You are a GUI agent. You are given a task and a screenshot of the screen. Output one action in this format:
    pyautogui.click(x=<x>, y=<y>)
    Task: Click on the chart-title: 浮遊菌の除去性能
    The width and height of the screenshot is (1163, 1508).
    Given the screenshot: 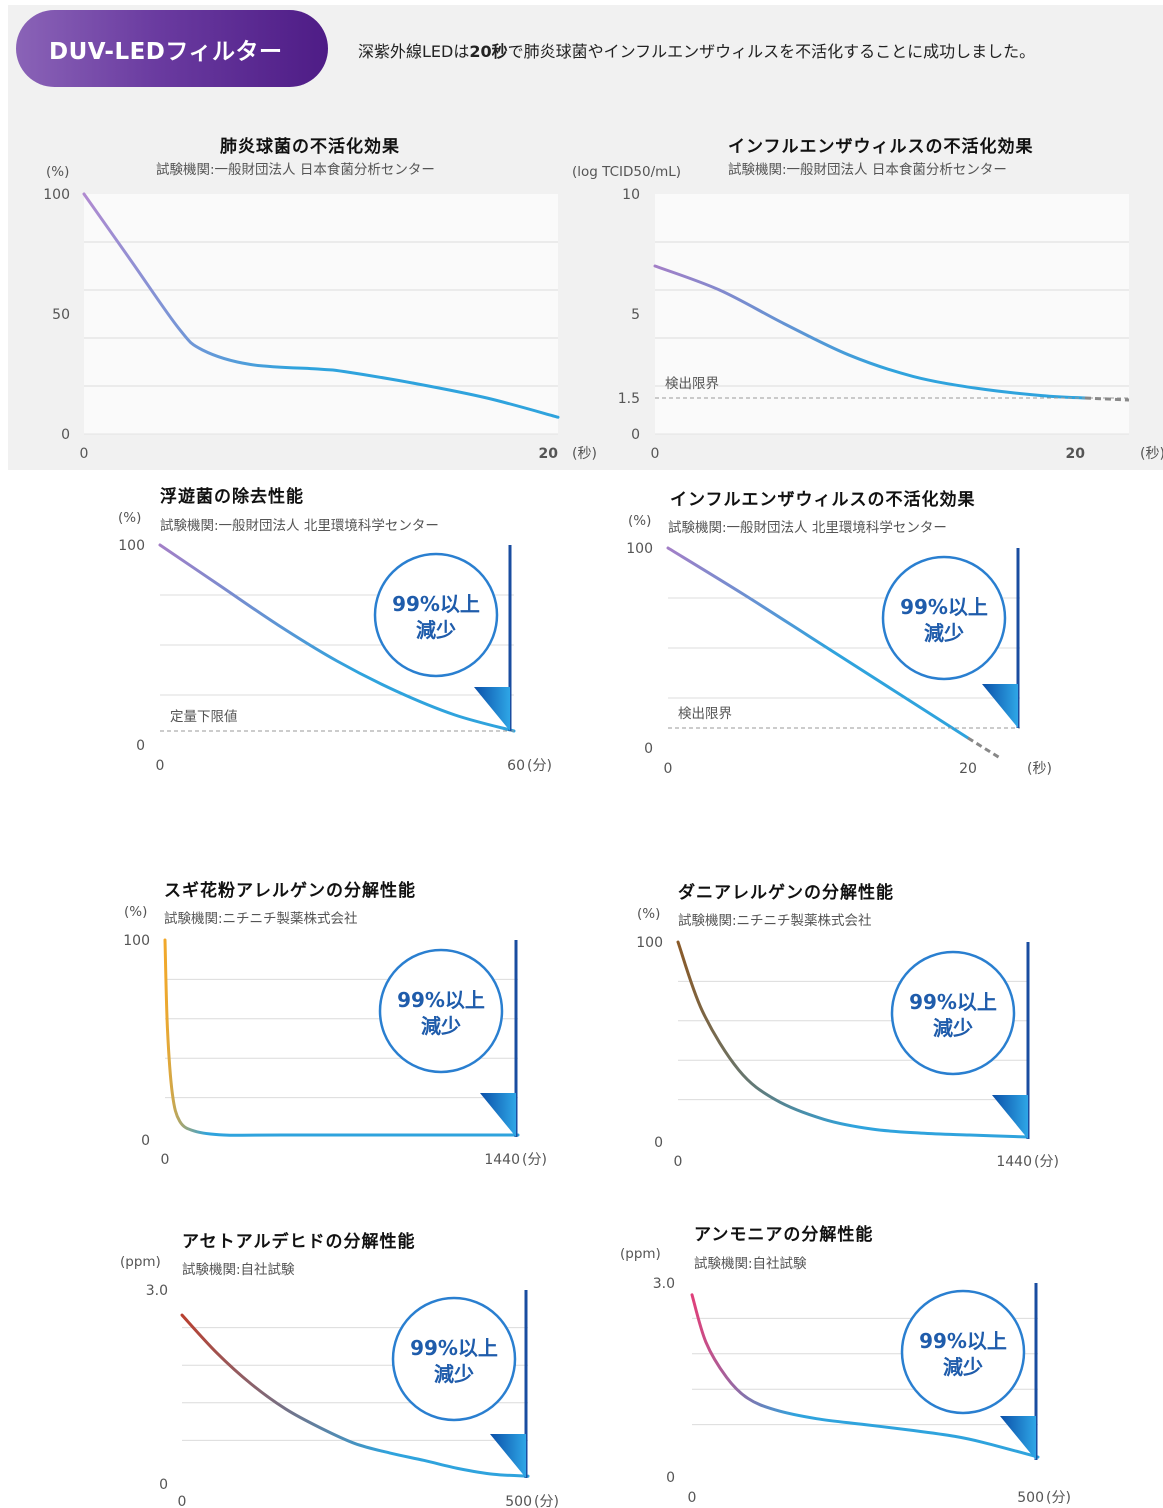 What is the action you would take?
    pyautogui.click(x=232, y=497)
    